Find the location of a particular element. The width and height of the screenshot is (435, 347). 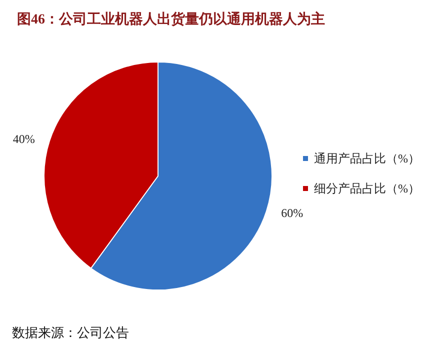

data-label: 40% is located at coordinates (23, 139).